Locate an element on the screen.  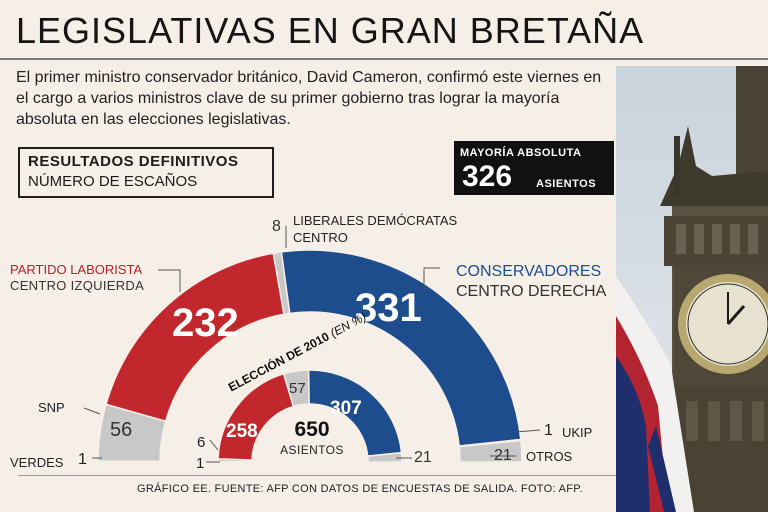
inner-others-value: 21 is located at coordinates (423, 457).